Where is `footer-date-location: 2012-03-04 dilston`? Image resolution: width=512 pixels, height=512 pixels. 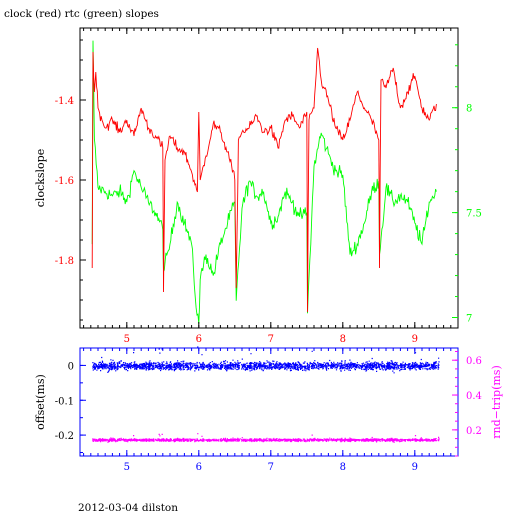 footer-date-location: 2012-03-04 dilston is located at coordinates (128, 507).